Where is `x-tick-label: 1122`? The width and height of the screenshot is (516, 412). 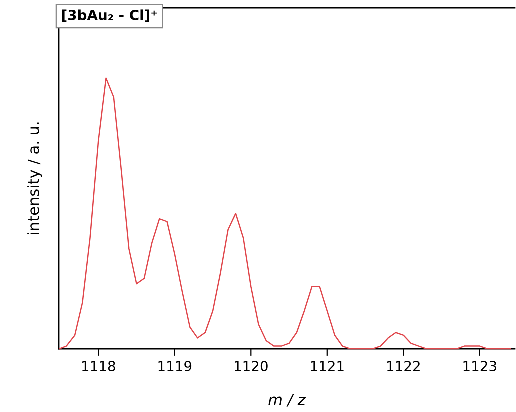
x-tick-label: 1122 is located at coordinates (403, 366).